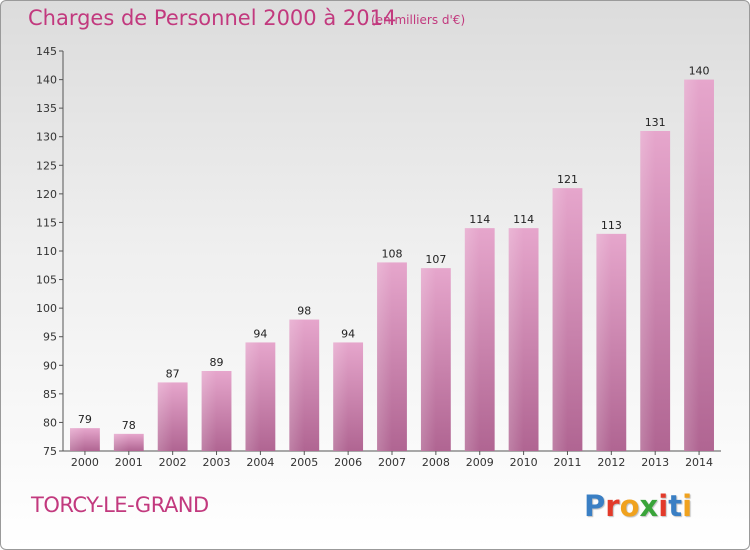  I want to click on y-tick-label: 130, so click(46, 137).